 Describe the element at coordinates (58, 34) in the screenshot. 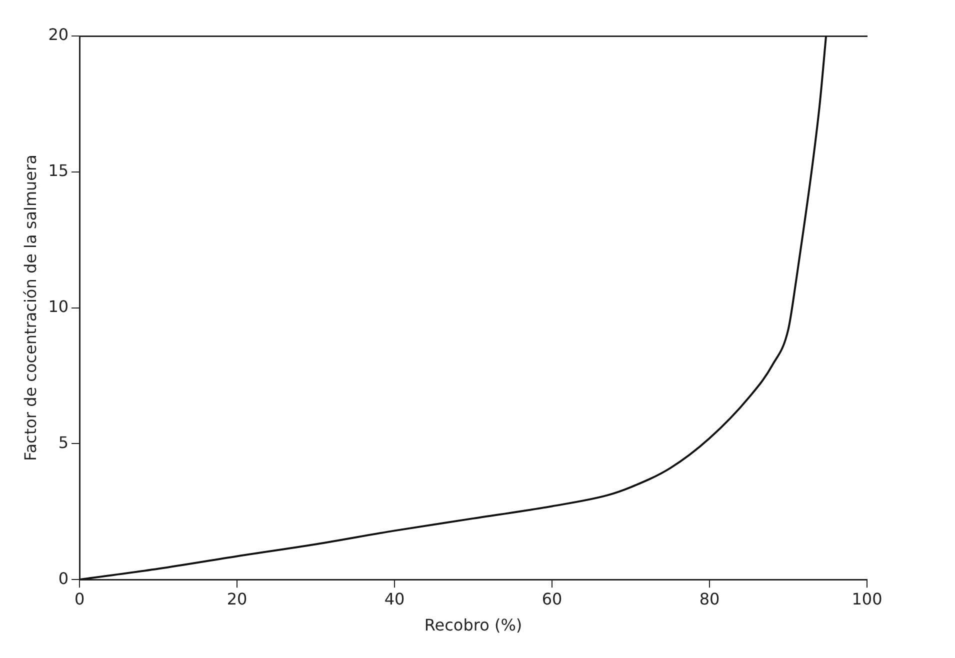

I see `y-tick-label: 20` at that location.